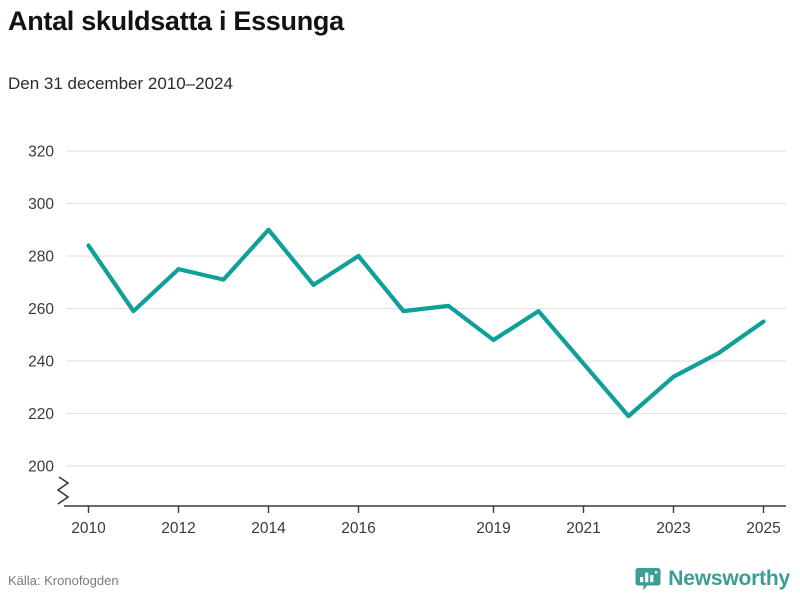  Describe the element at coordinates (729, 578) in the screenshot. I see `brand-name-label: Newsworthy` at that location.